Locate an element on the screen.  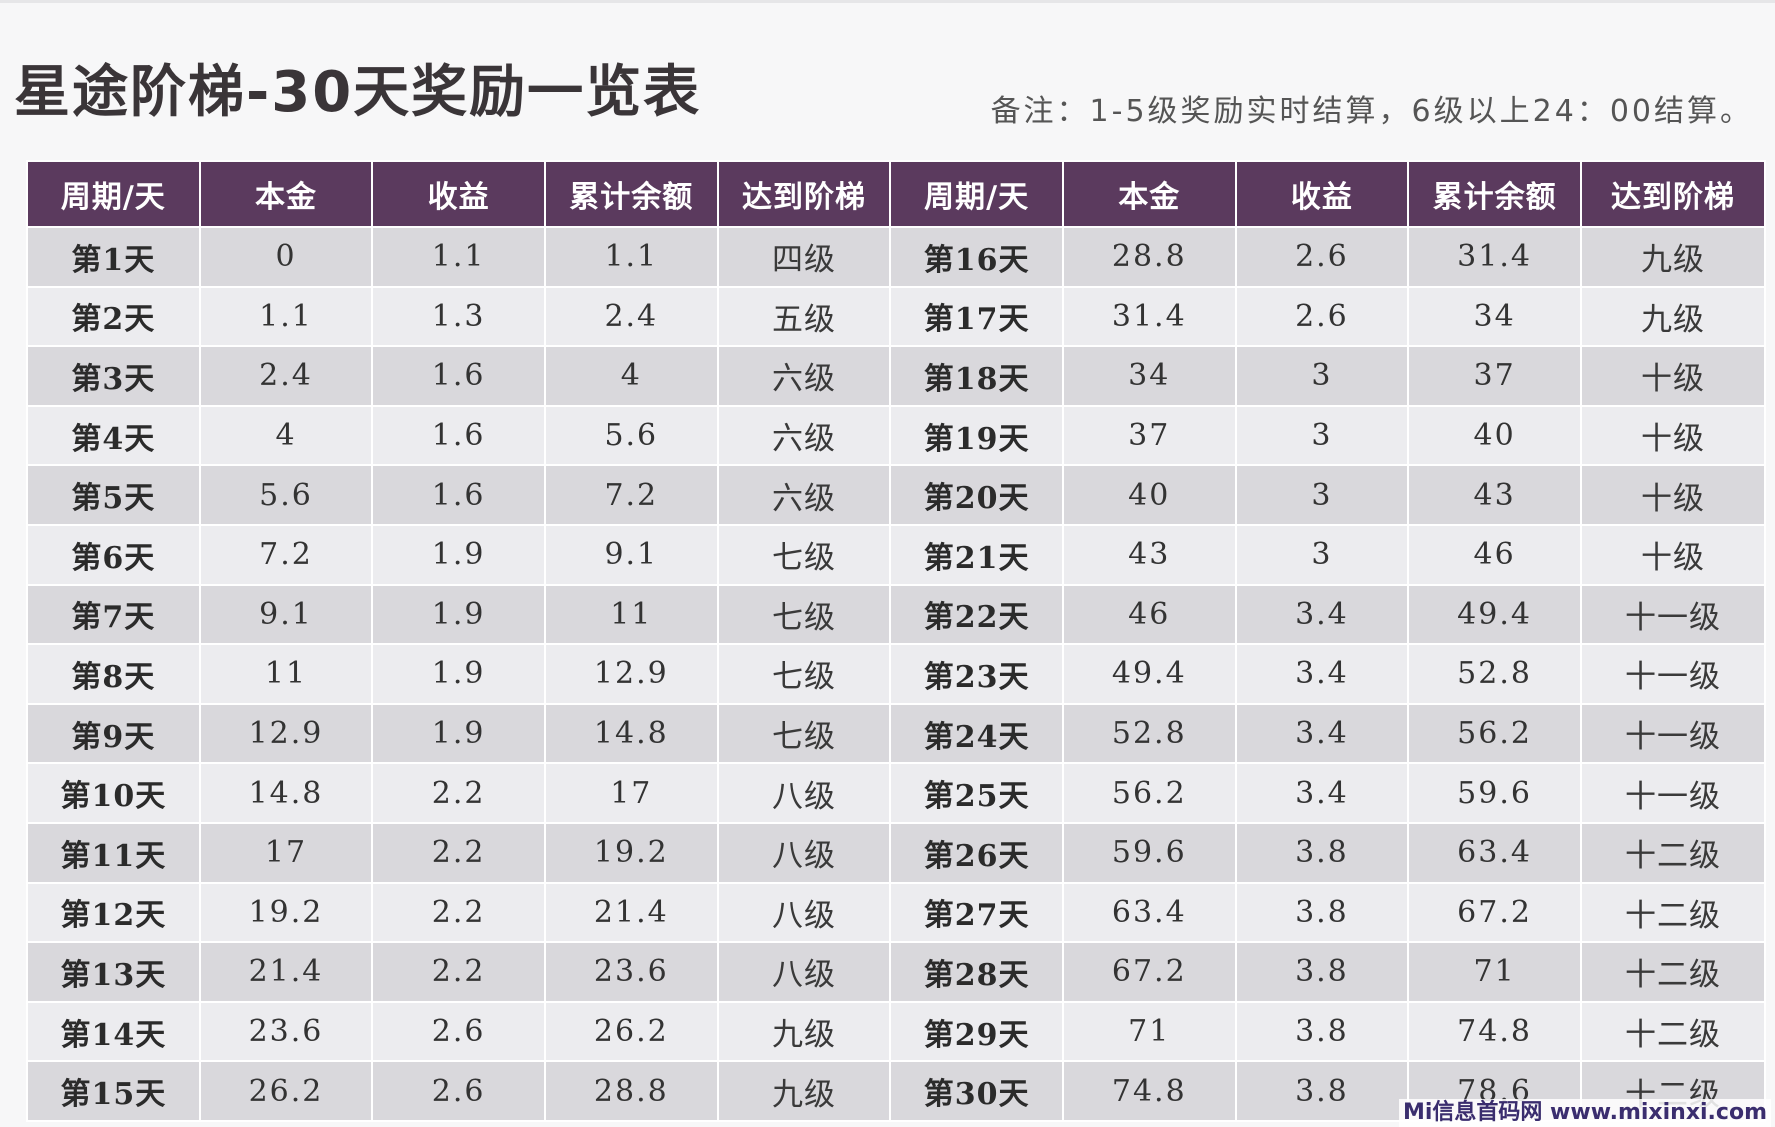
day-cell: 第26天 is located at coordinates (976, 852).